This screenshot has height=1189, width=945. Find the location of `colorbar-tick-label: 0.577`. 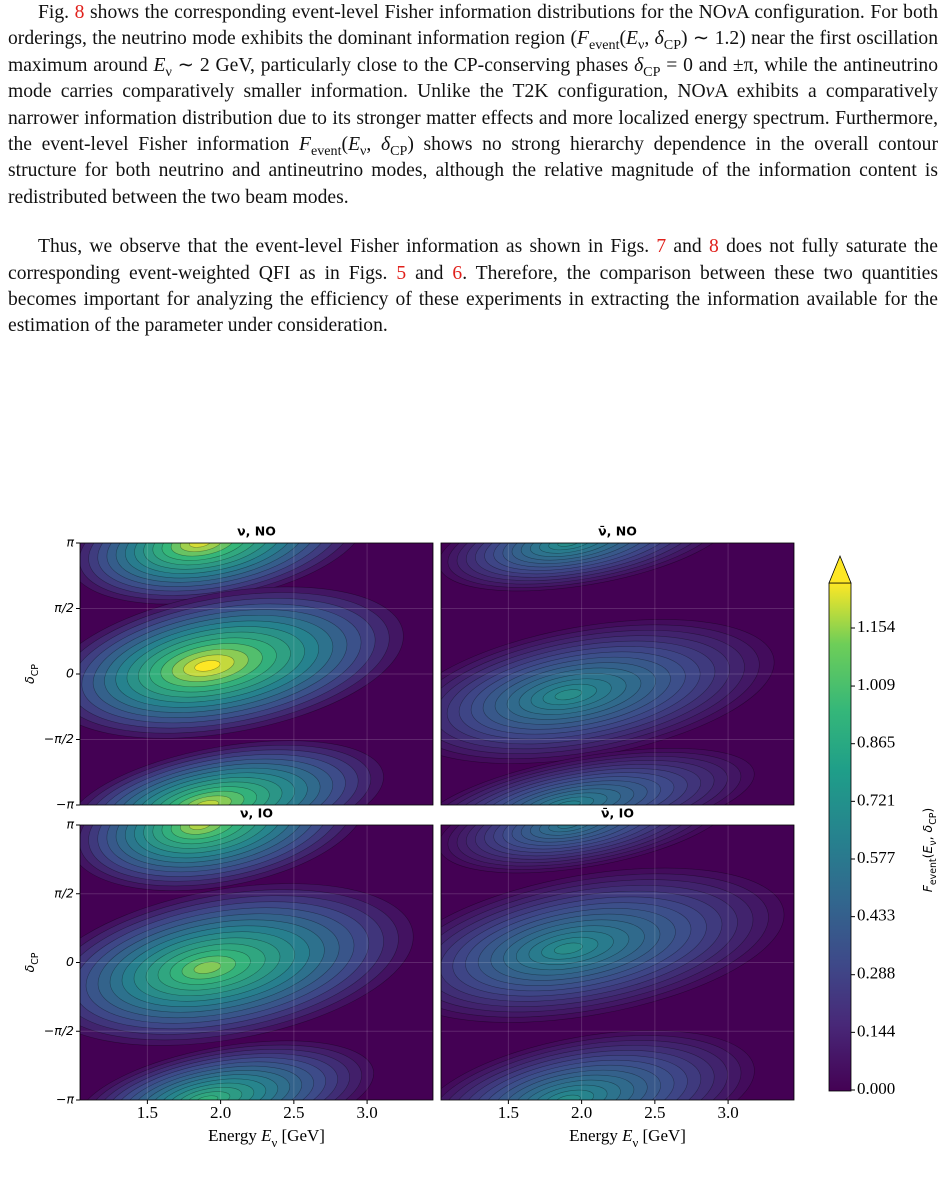

colorbar-tick-label: 0.577 is located at coordinates (876, 857).